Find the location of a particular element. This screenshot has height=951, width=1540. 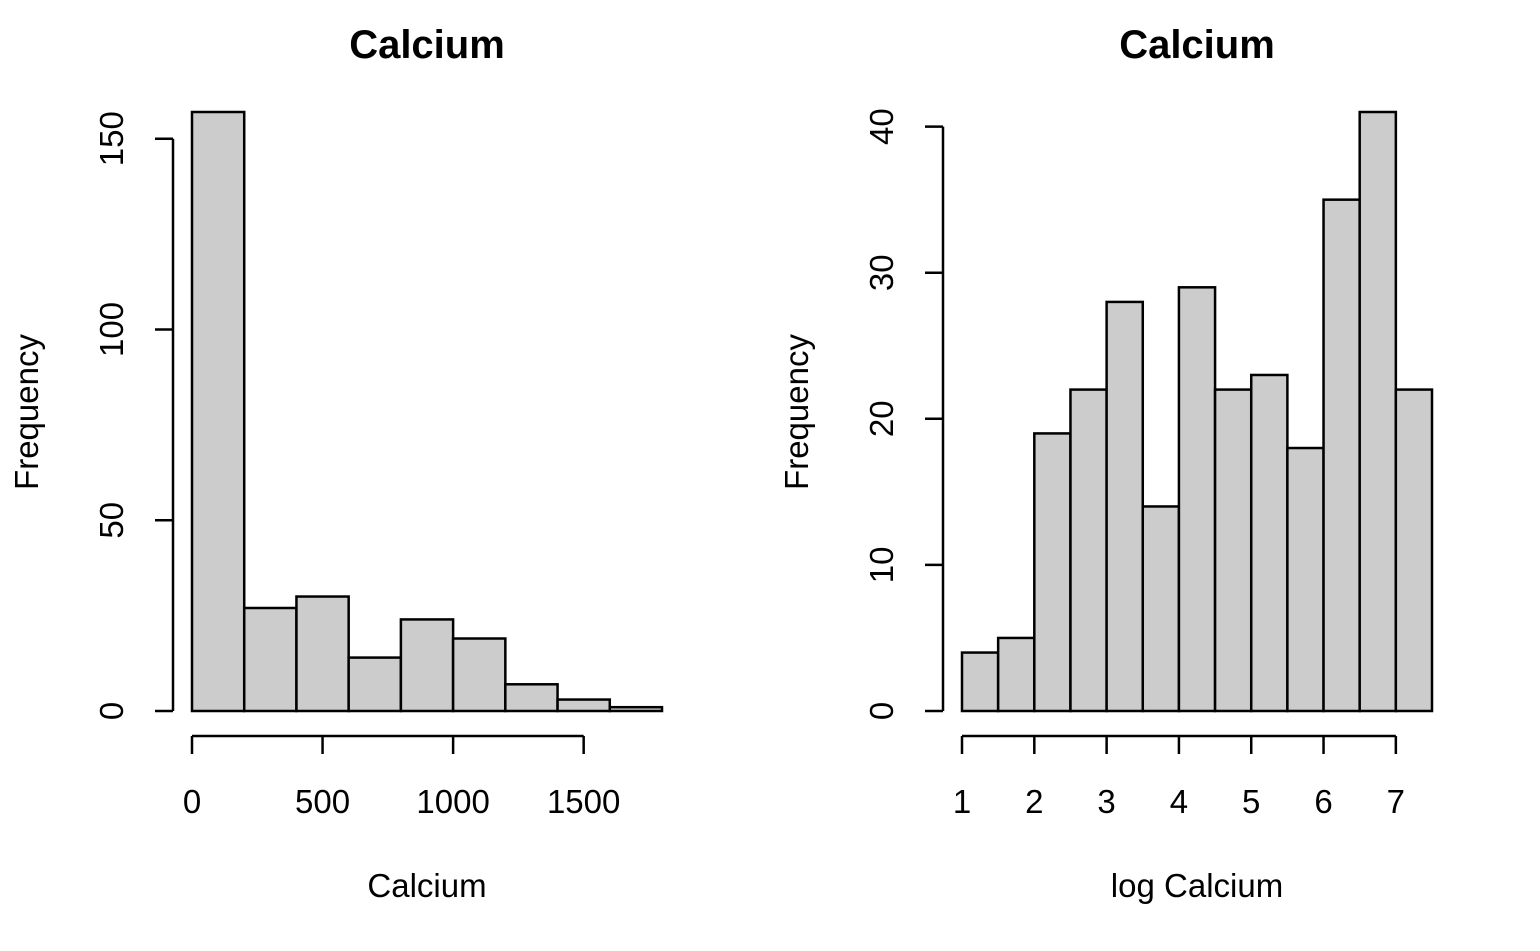

y-axis: 0 10 20 30 40 is located at coordinates (904, 414).